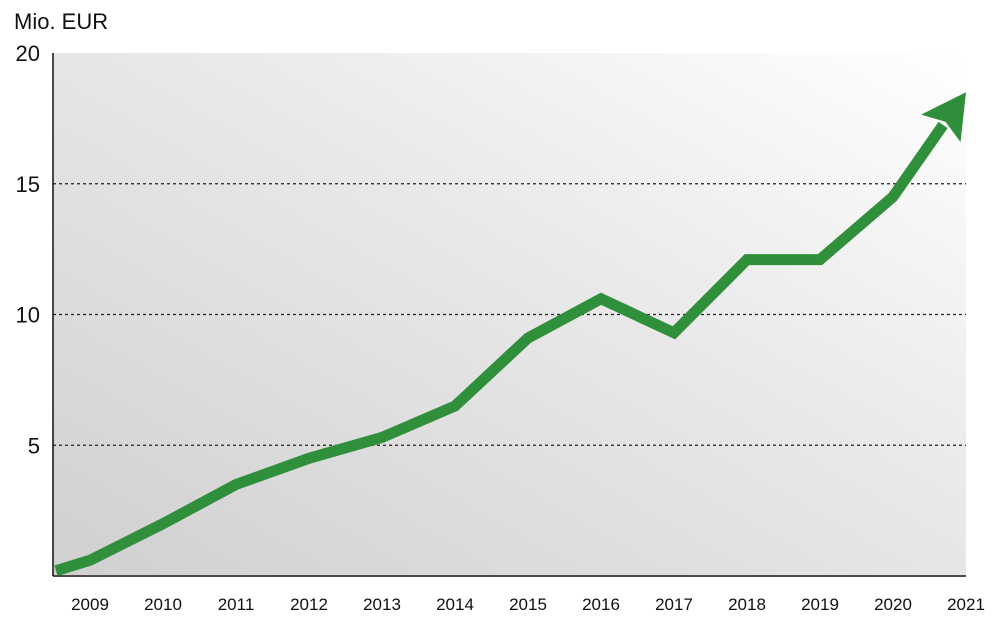 The width and height of the screenshot is (1000, 625). Describe the element at coordinates (163, 604) in the screenshot. I see `x-tick-label: 2010` at that location.